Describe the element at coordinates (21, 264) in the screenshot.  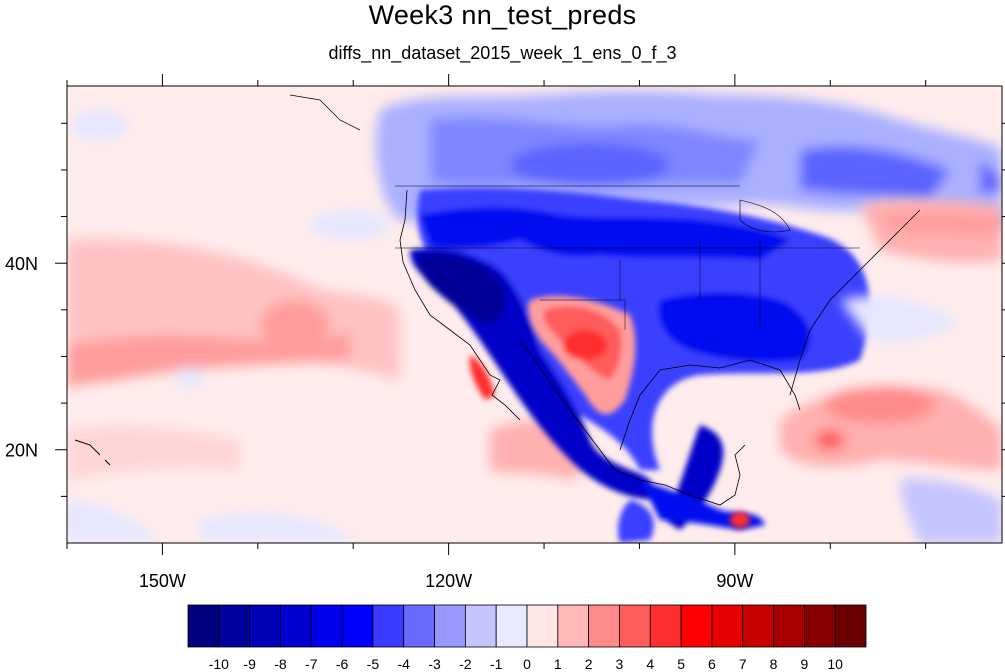
I see `lat-tick-label: 40N` at that location.